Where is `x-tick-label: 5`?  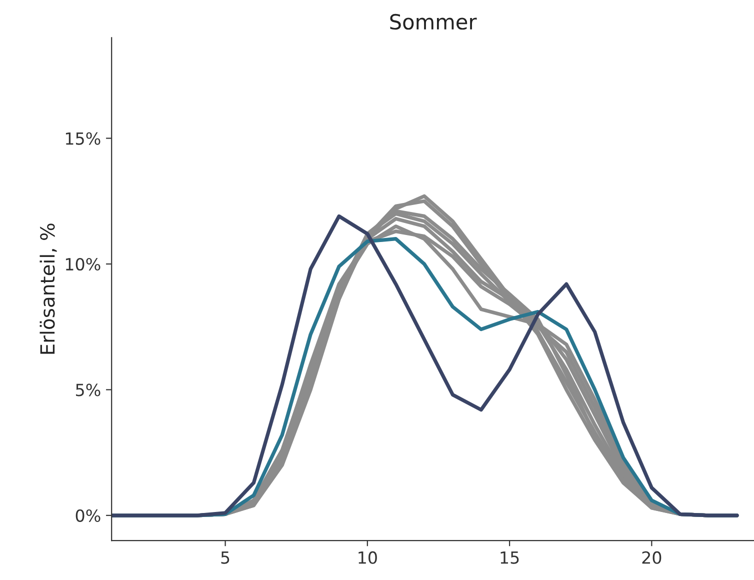 x-tick-label: 5 is located at coordinates (225, 557).